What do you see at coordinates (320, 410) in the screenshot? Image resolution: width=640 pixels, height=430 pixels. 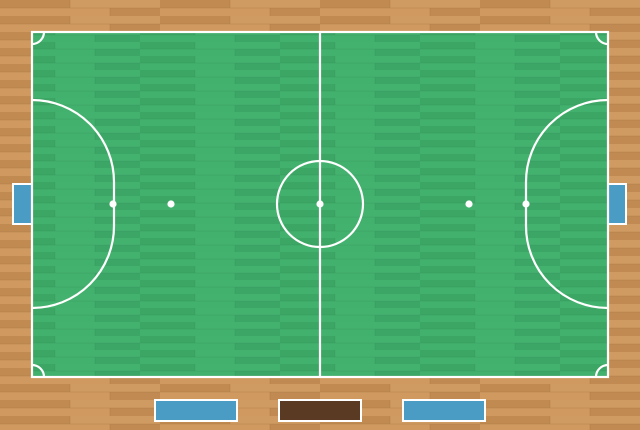 I see `officials-table` at bounding box center [320, 410].